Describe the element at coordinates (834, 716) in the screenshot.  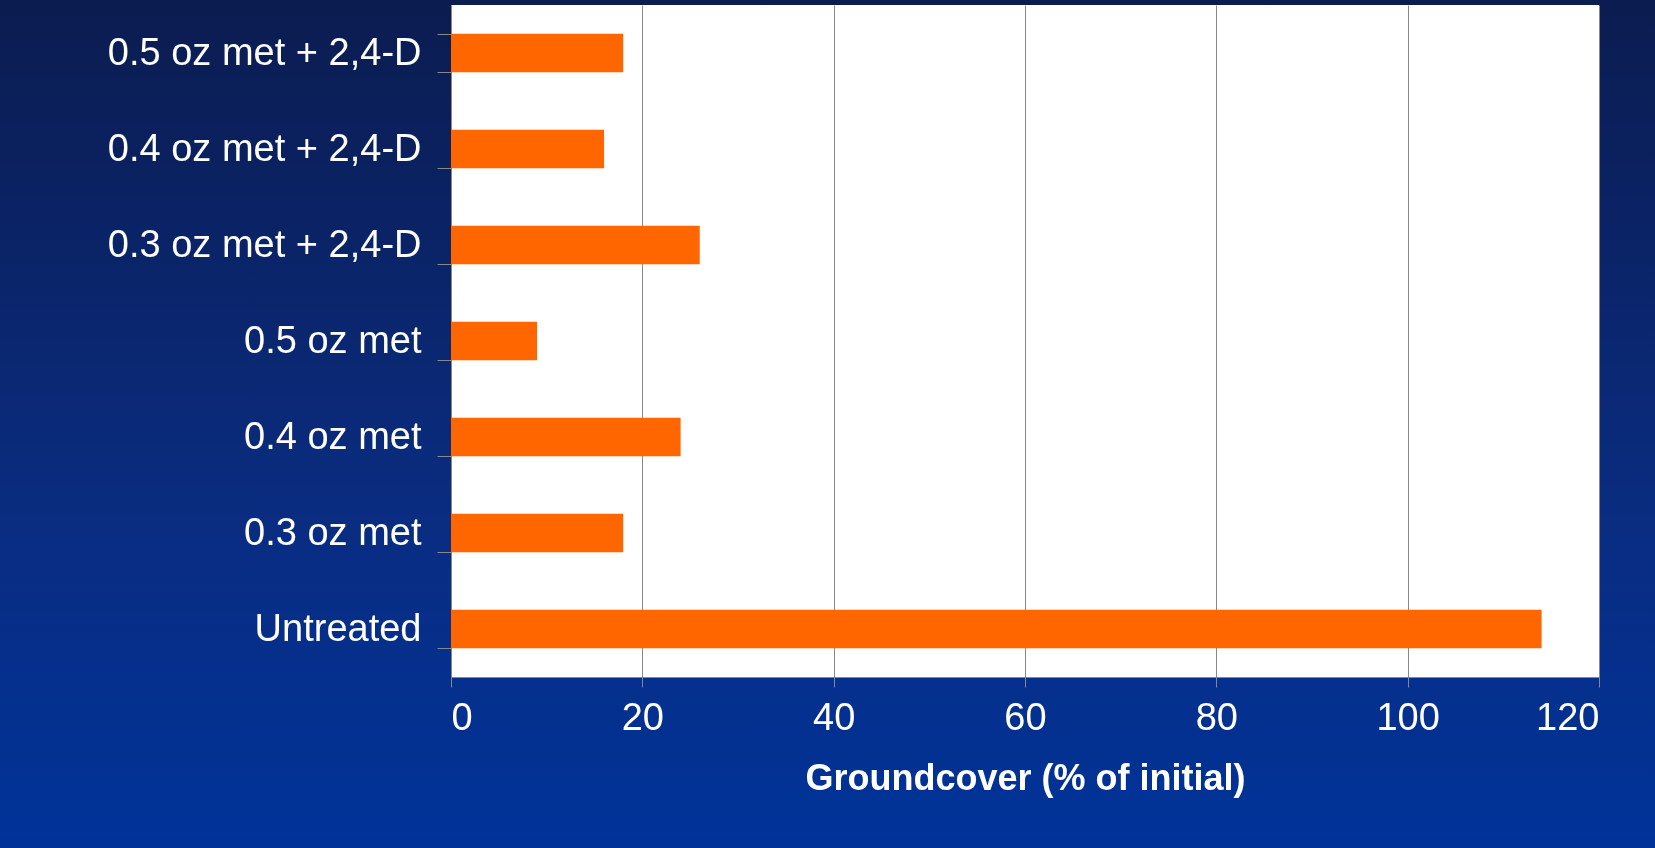
I see `x-tick-label: 40` at that location.